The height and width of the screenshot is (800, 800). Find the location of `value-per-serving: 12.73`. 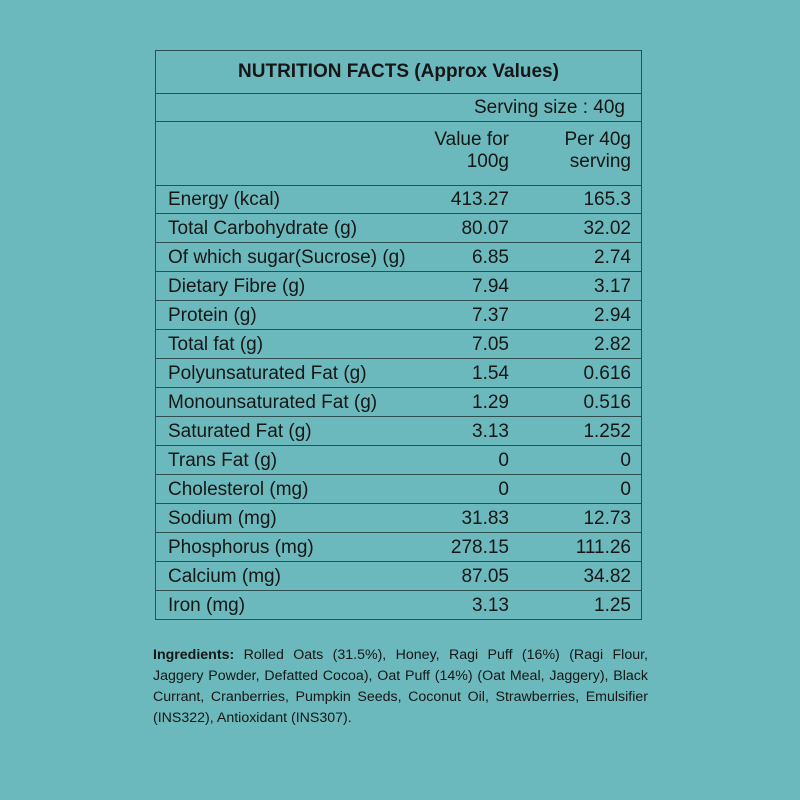

value-per-serving: 12.73 is located at coordinates (607, 518).